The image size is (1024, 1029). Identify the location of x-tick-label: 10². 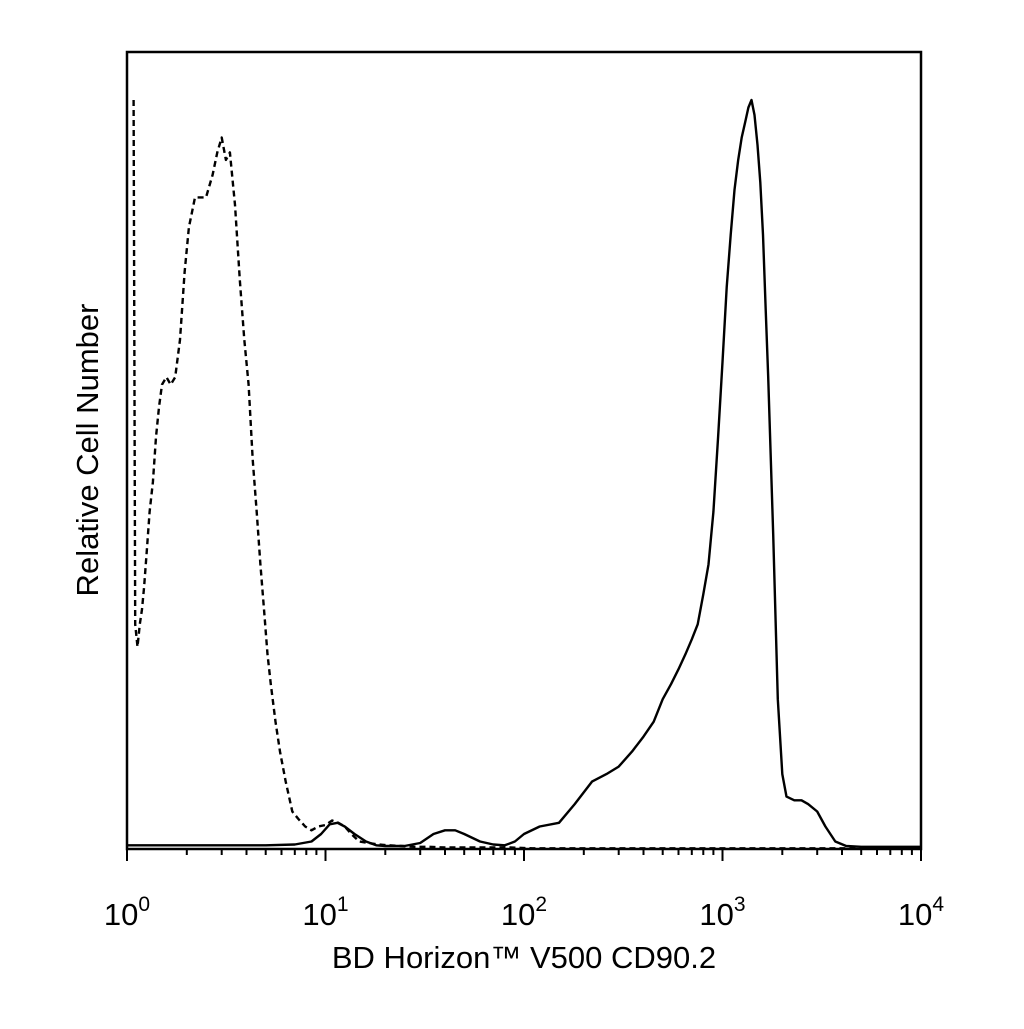
(524, 912).